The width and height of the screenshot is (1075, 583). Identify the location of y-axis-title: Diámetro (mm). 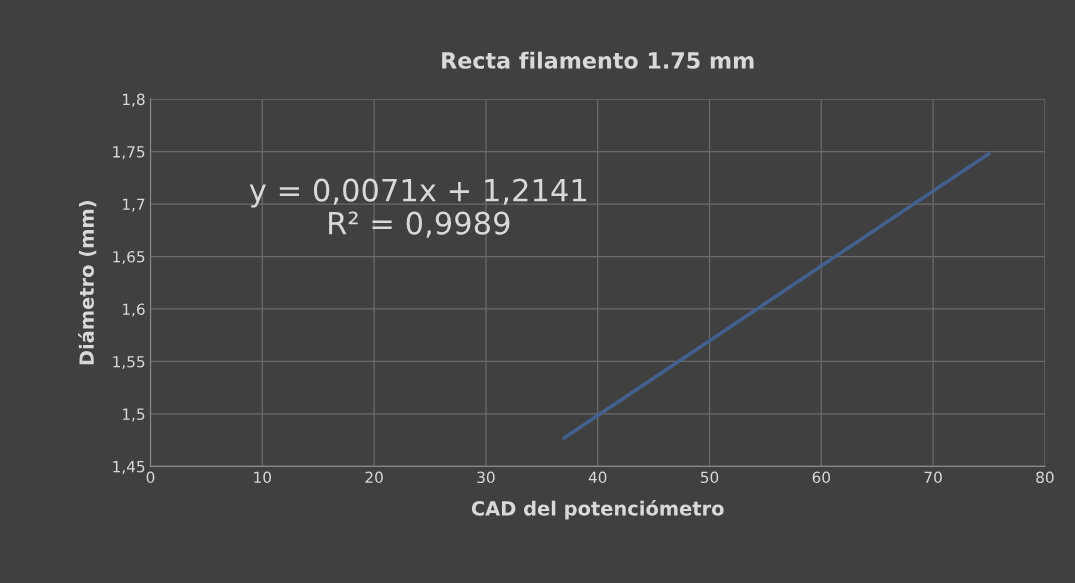
(87, 283).